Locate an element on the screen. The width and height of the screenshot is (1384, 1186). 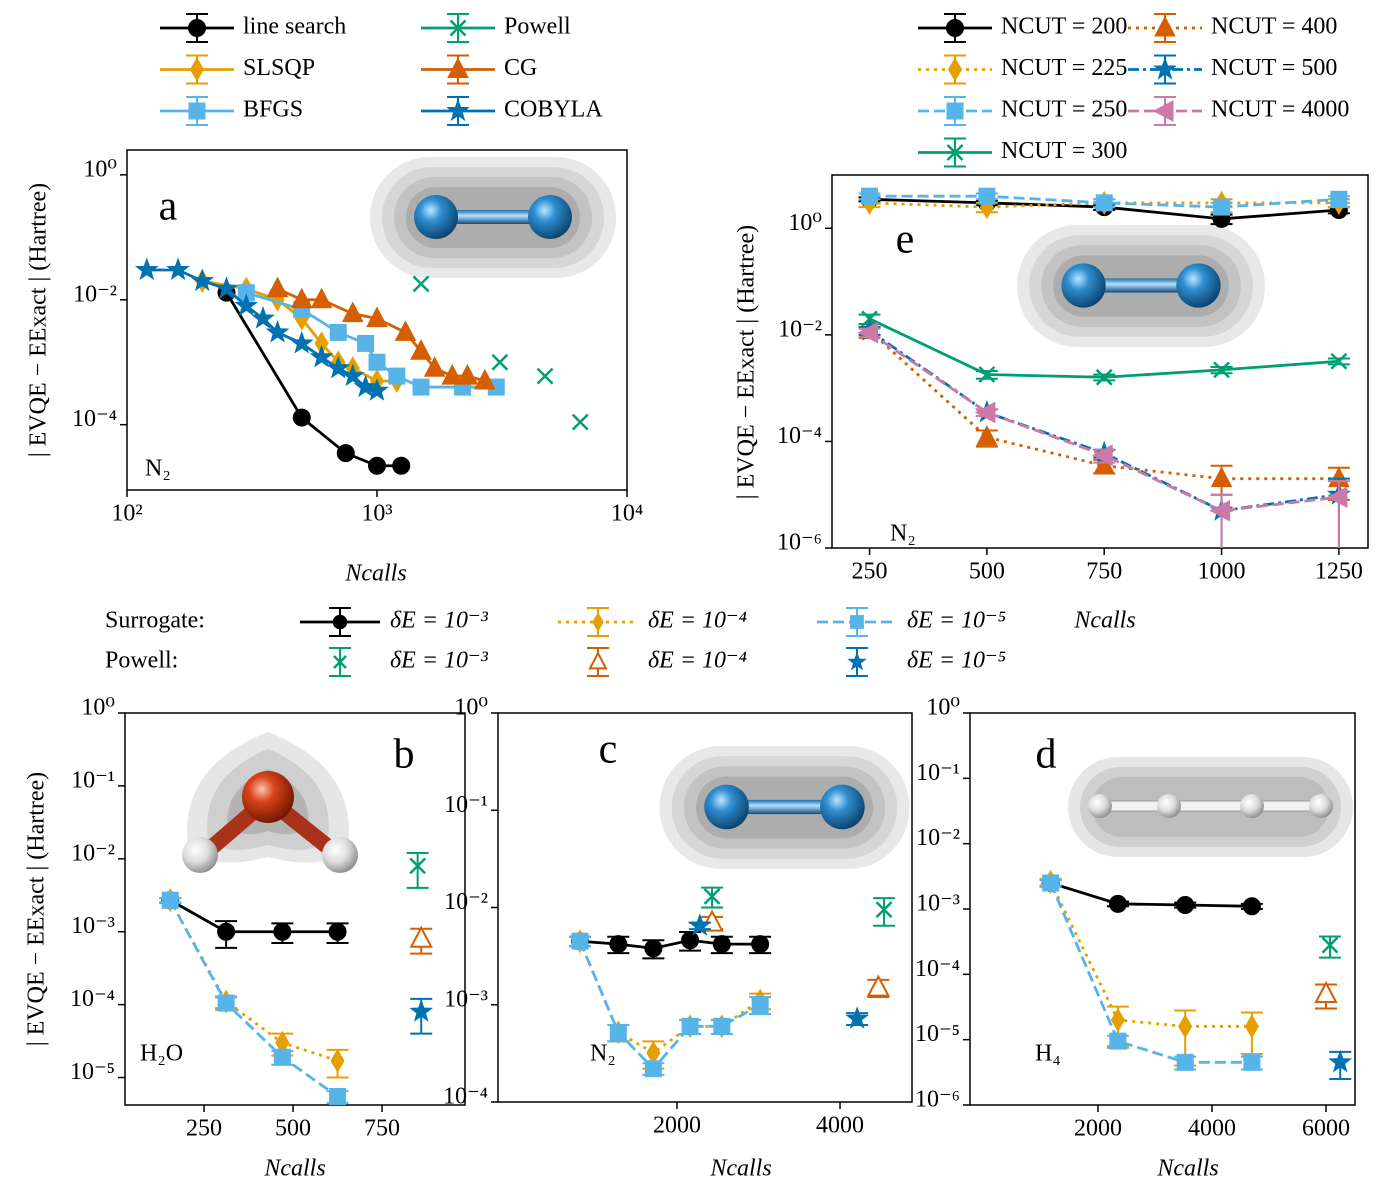
x-tick-label: 1250 is located at coordinates (1339, 572).